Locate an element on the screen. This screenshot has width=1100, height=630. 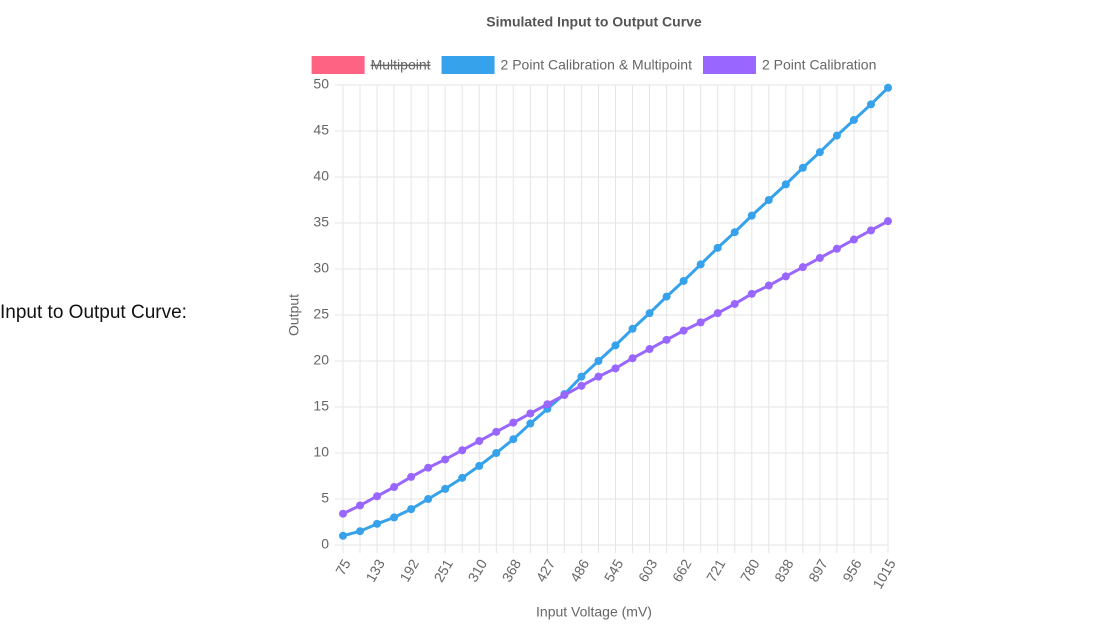
y-tick-label: 20 is located at coordinates (321, 360).